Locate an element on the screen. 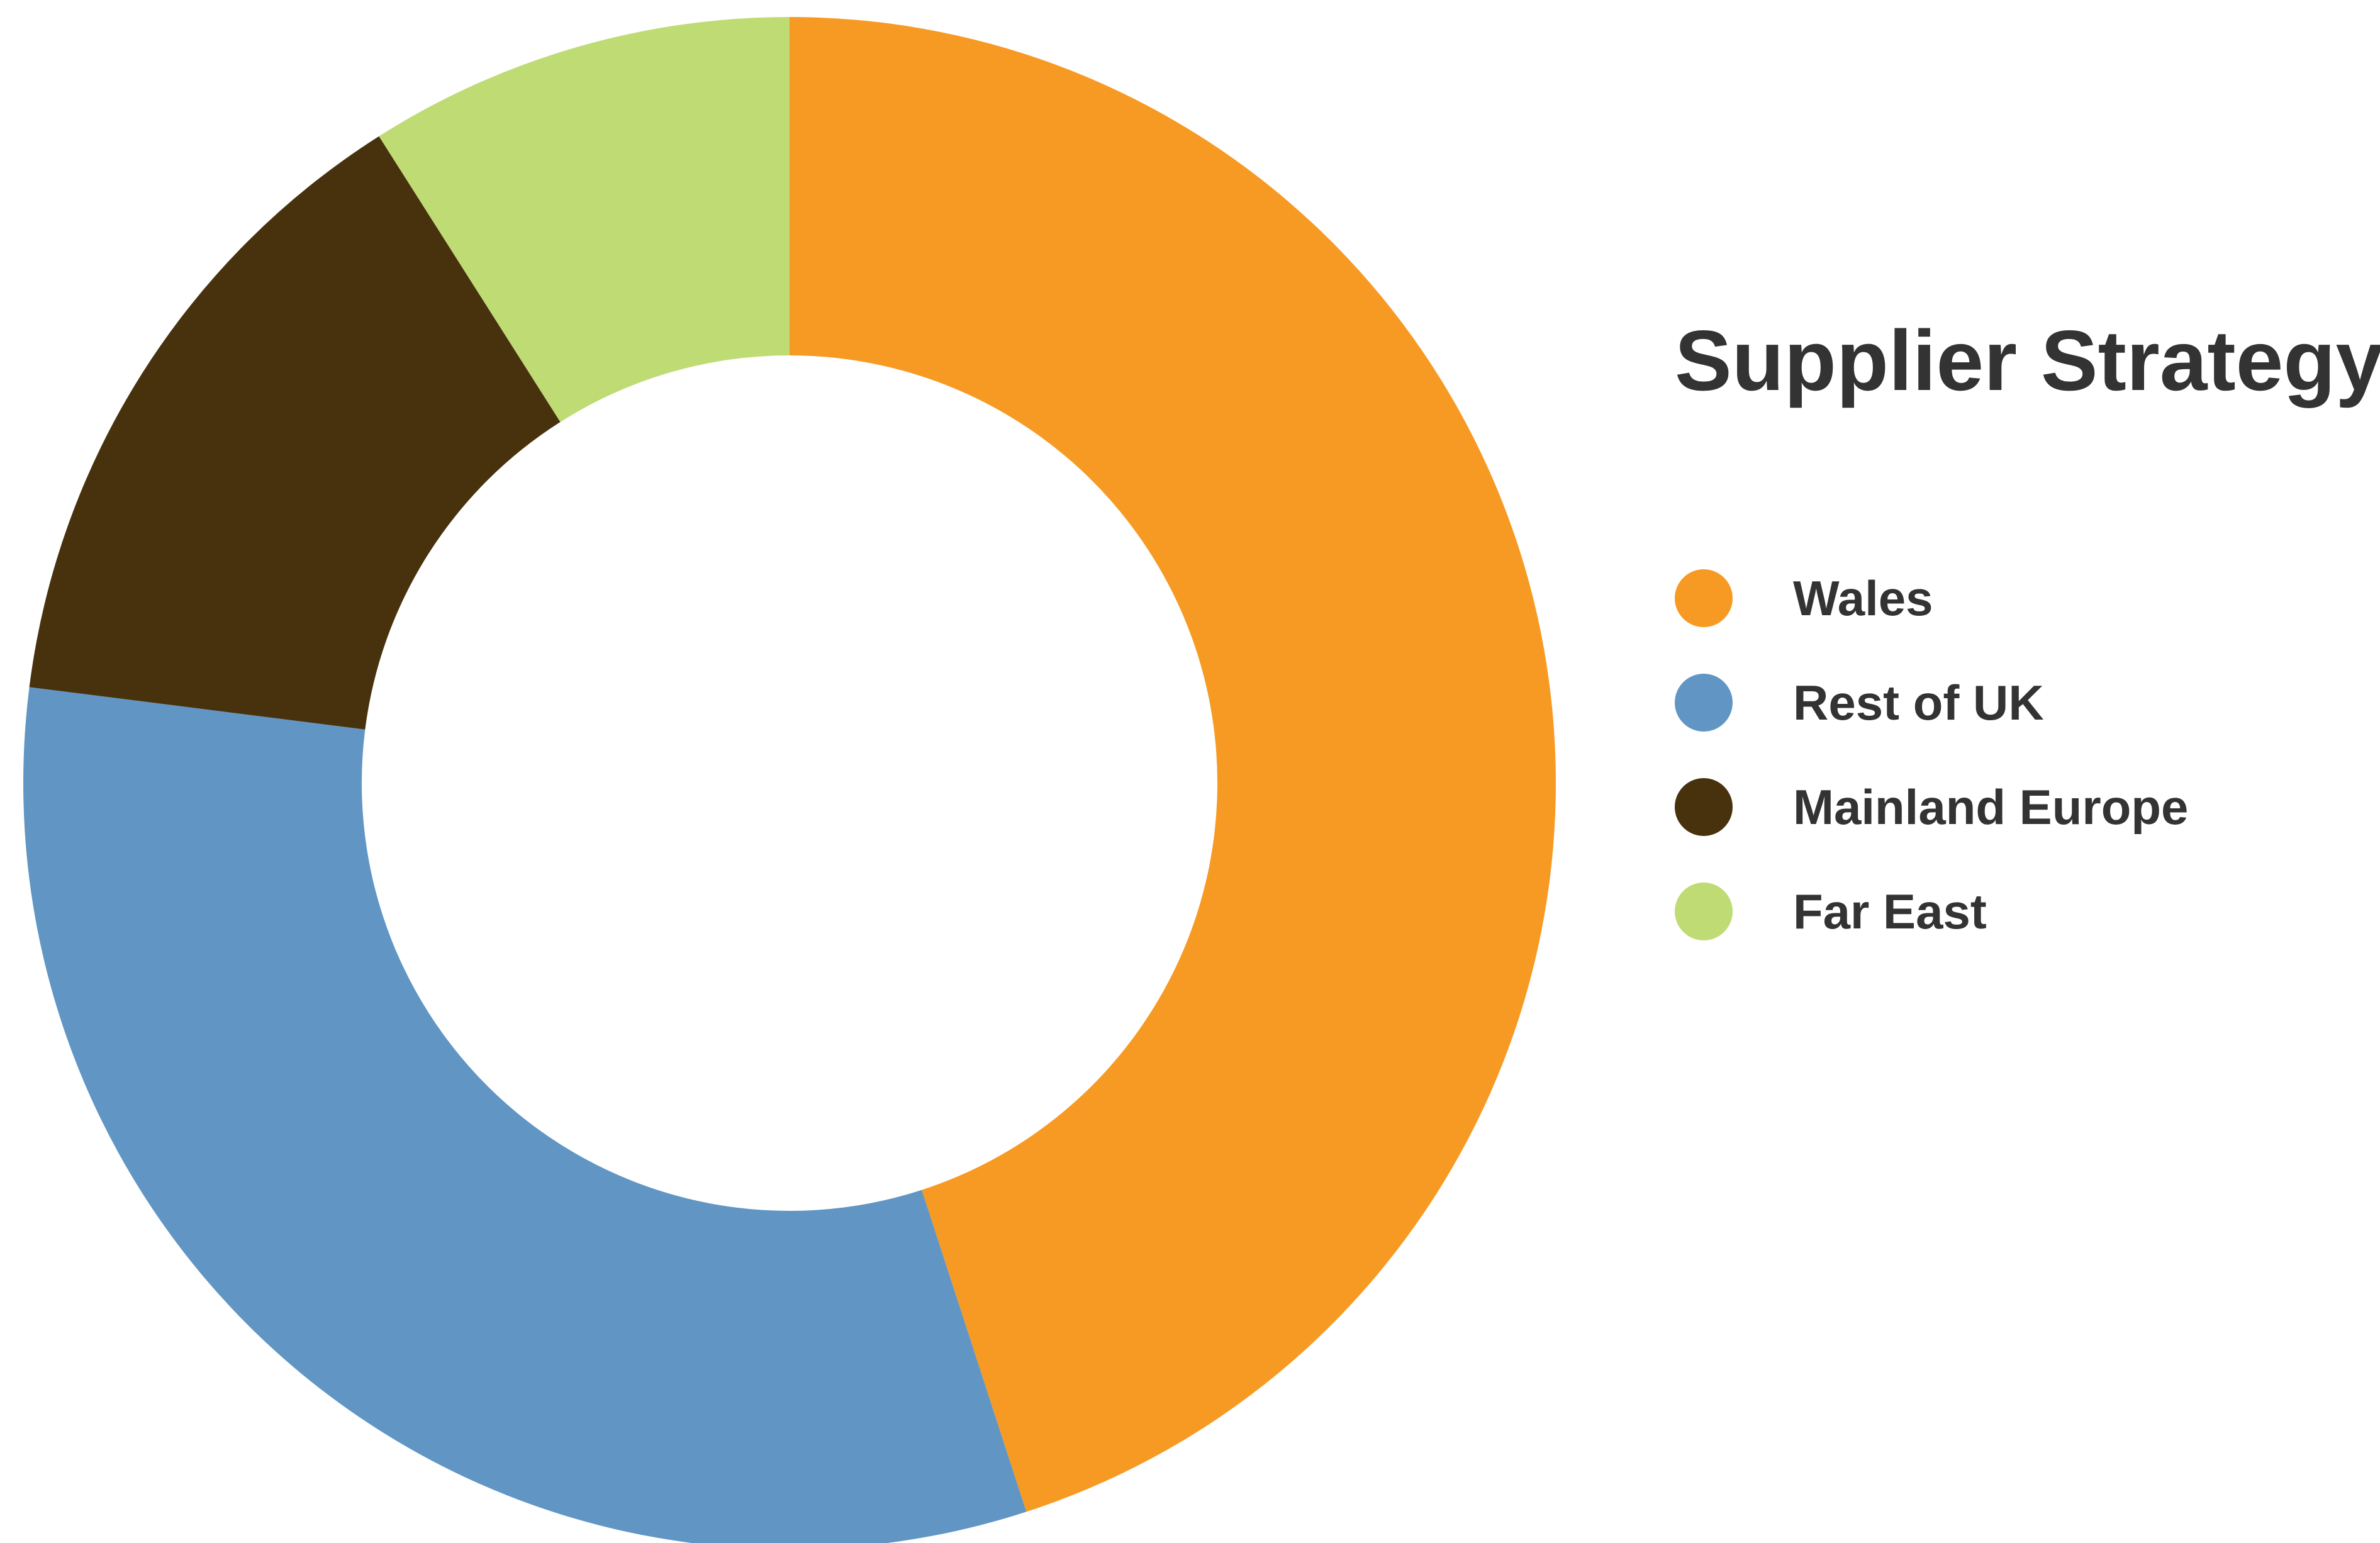 This screenshot has height=1543, width=2380. legend-item-far-east: Far East is located at coordinates (1931, 912).